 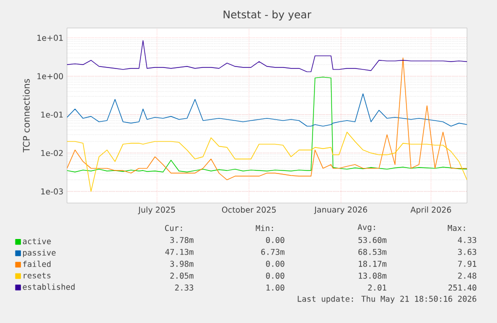 What do you see at coordinates (372, 263) in the screenshot?
I see `text: 18.17m` at bounding box center [372, 263].